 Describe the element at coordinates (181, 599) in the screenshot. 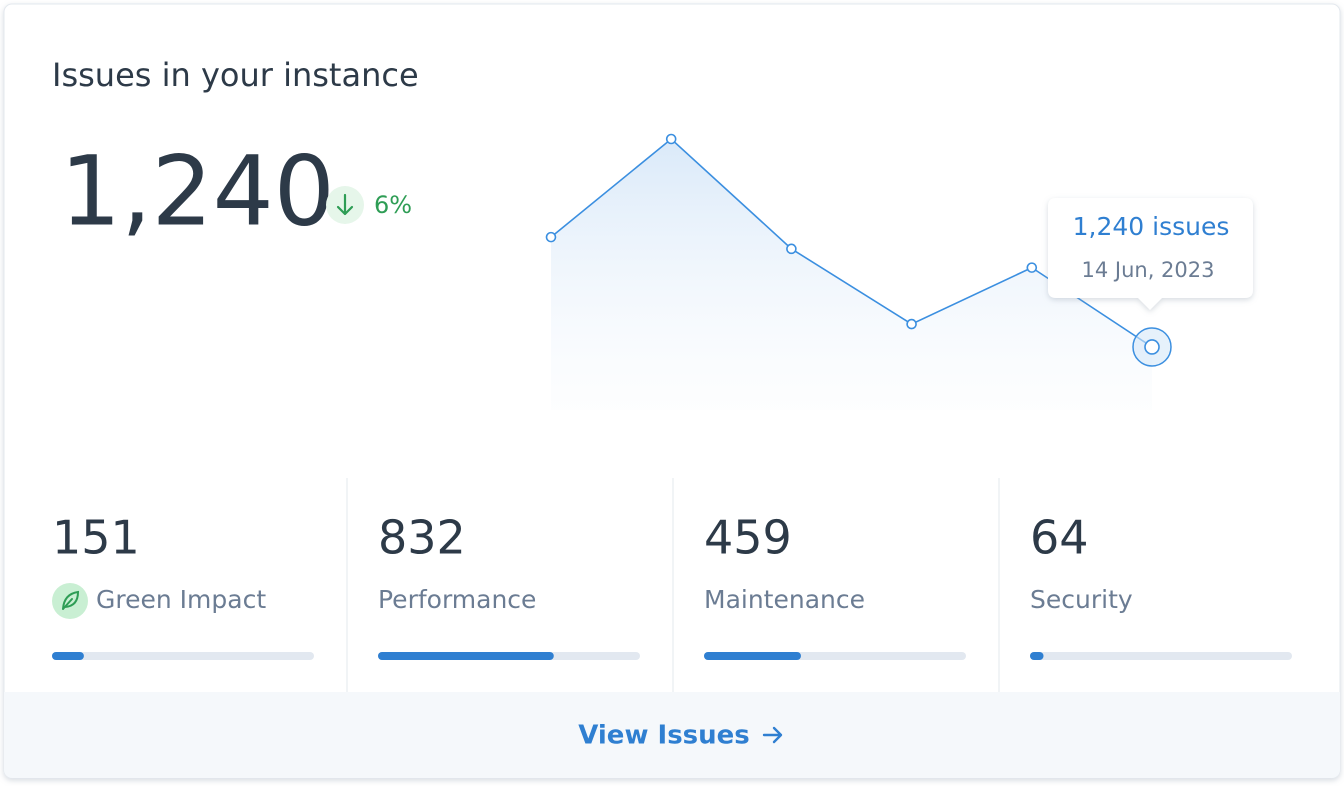

I see `category-label: Green Impact` at that location.